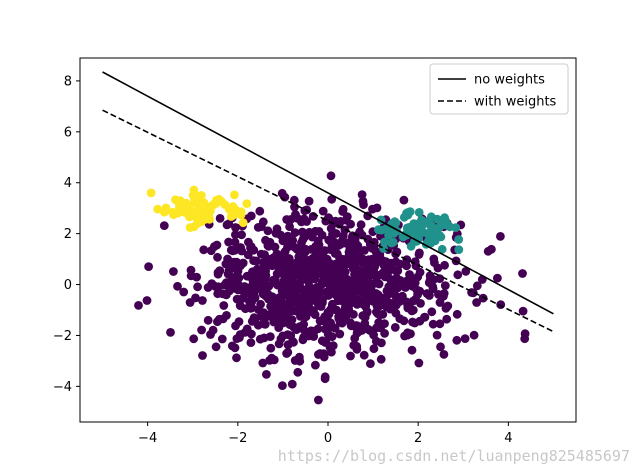  Describe the element at coordinates (62, 387) in the screenshot. I see `y-tick-label: −4` at that location.